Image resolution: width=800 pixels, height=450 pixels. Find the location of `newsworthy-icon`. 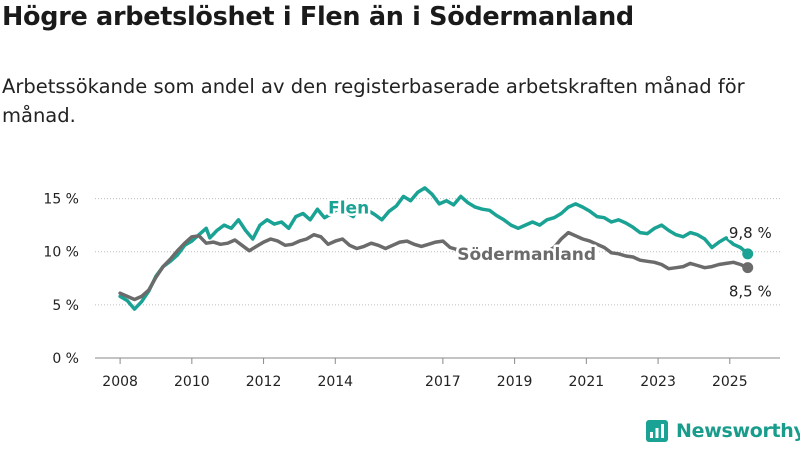

newsworthy-icon is located at coordinates (657, 431).